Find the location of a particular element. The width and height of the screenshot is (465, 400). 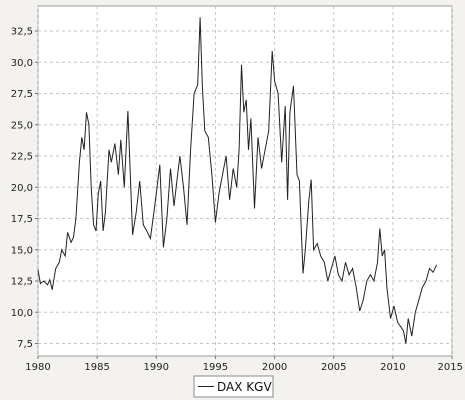

y-tick-label: 10,0 is located at coordinates (22, 313).